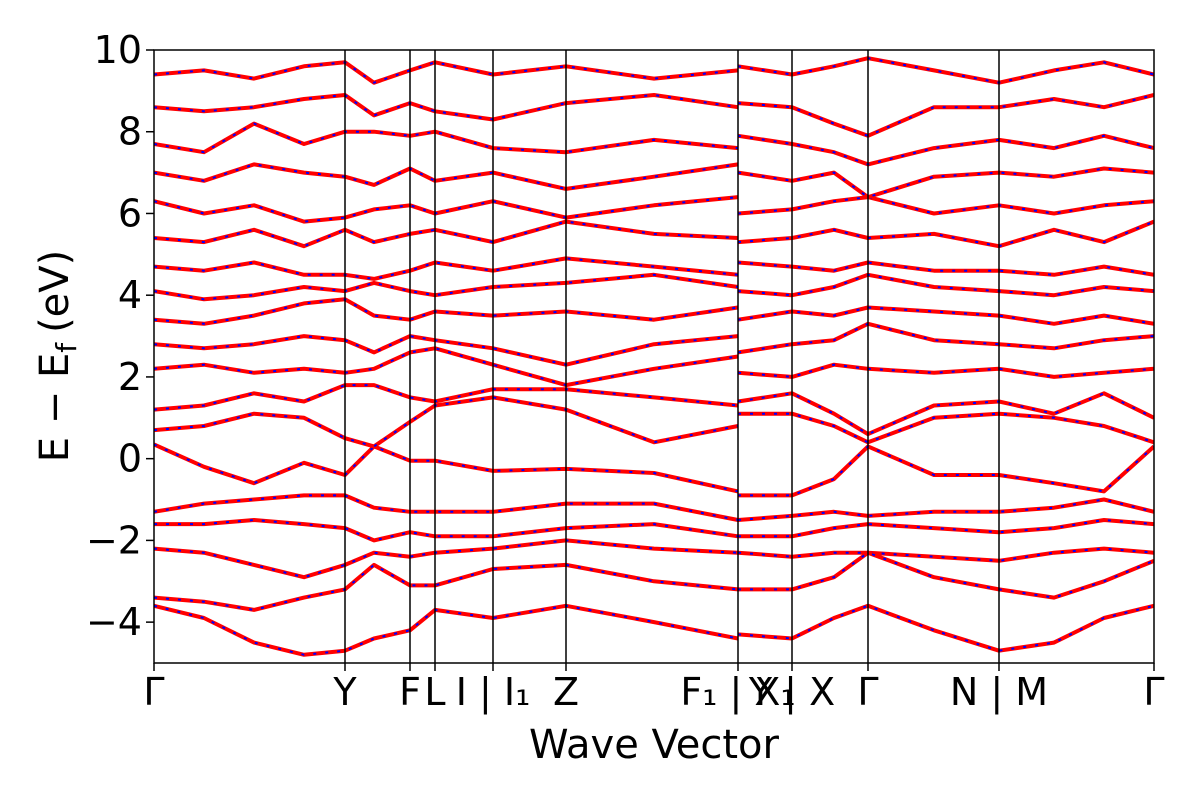  Describe the element at coordinates (118, 50) in the screenshot. I see `y-tick-label-7: 10` at that location.